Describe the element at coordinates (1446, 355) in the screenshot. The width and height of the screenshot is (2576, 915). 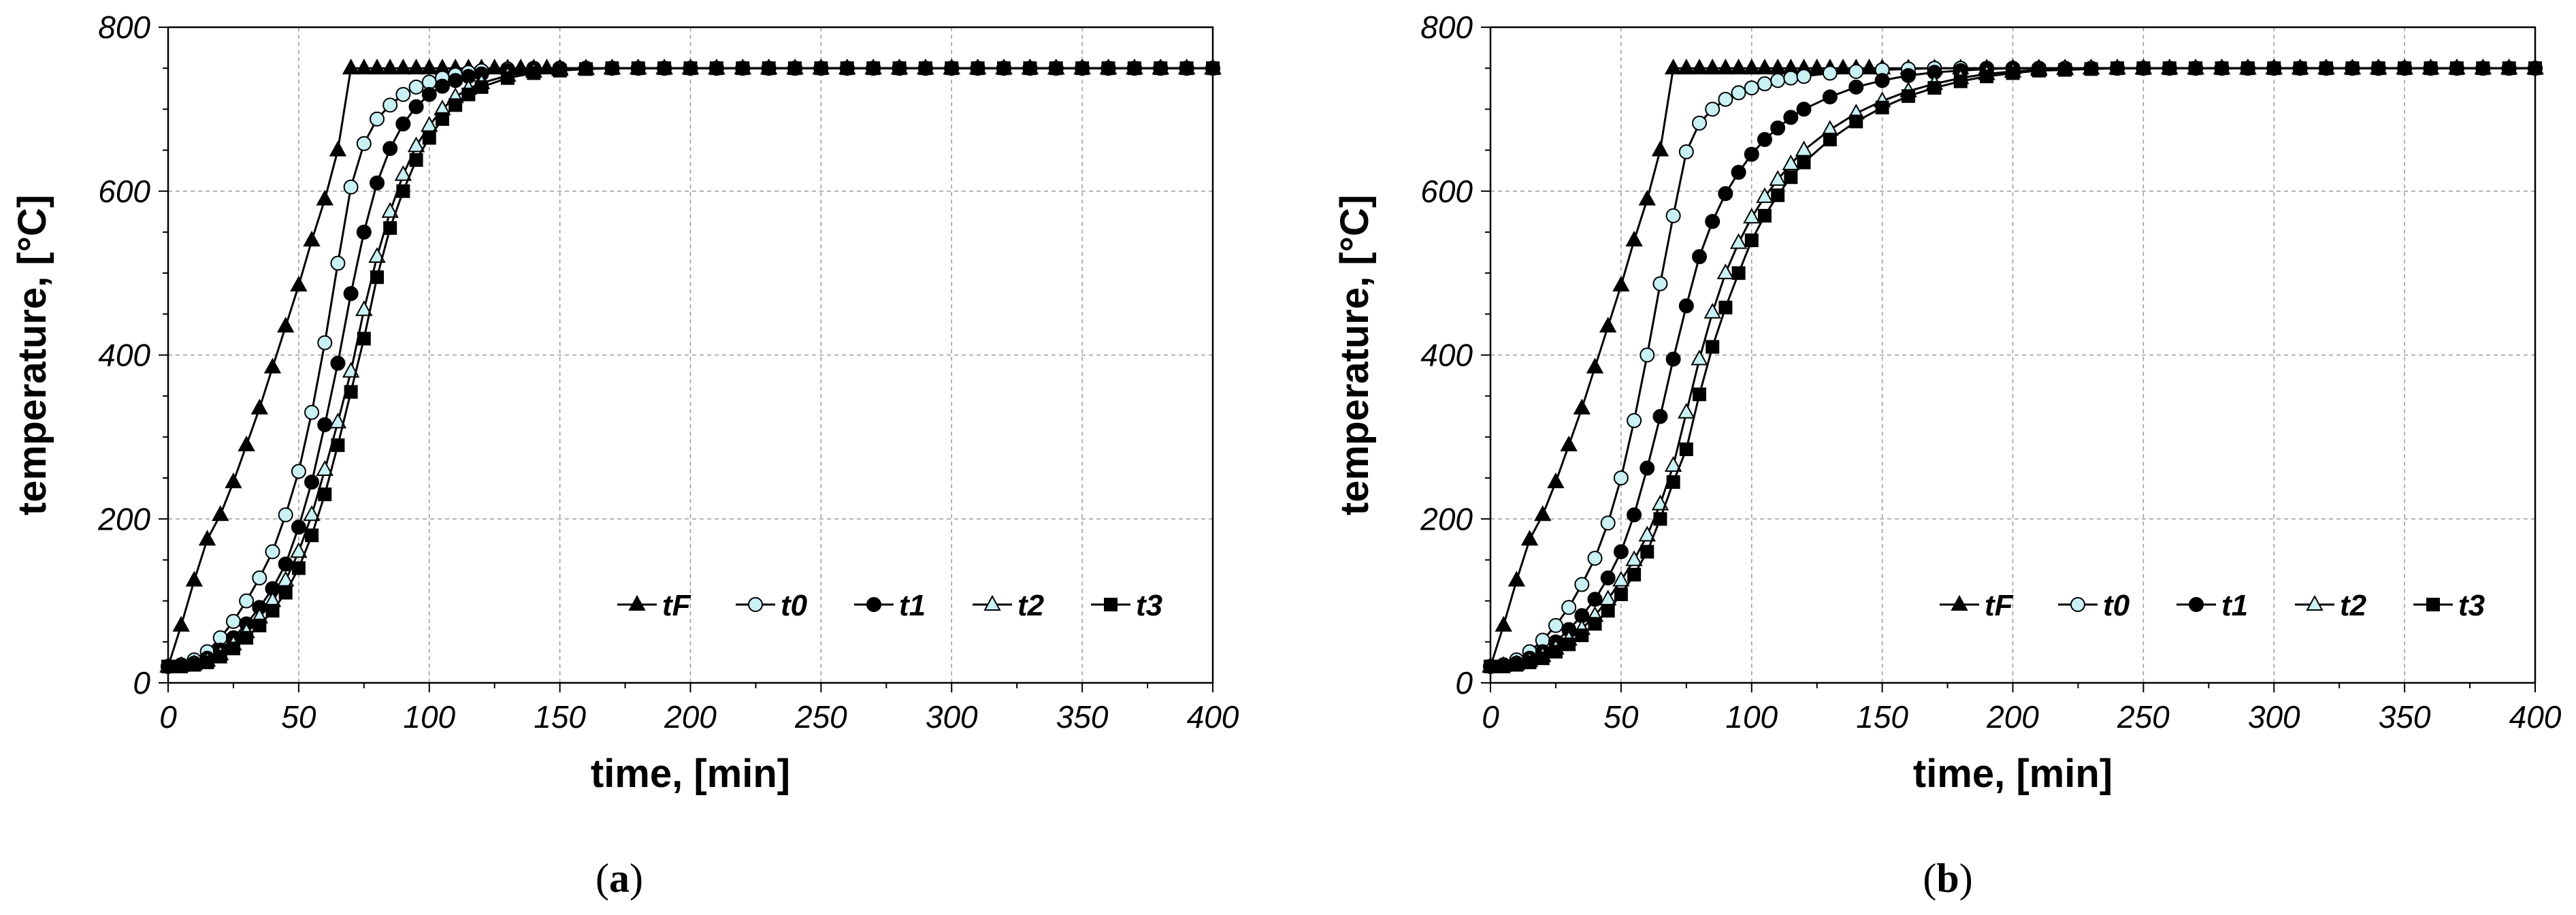
I see `y-tick-label: 400` at that location.